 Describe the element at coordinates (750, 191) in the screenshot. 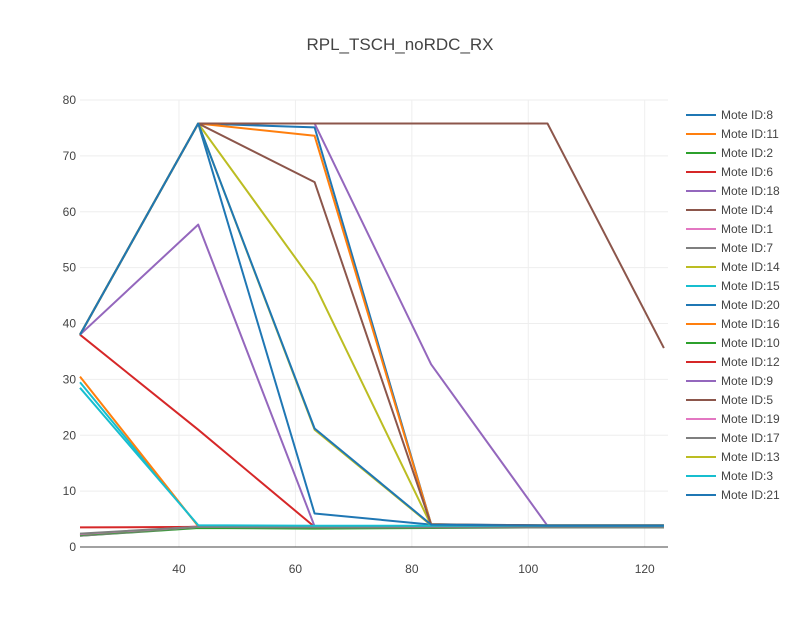

I see `legend-label: Mote ID:18` at that location.